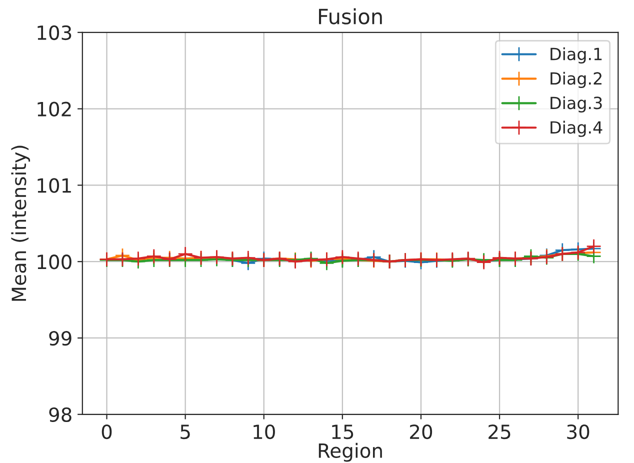  I want to click on chart-title: Fusion, so click(350, 16).